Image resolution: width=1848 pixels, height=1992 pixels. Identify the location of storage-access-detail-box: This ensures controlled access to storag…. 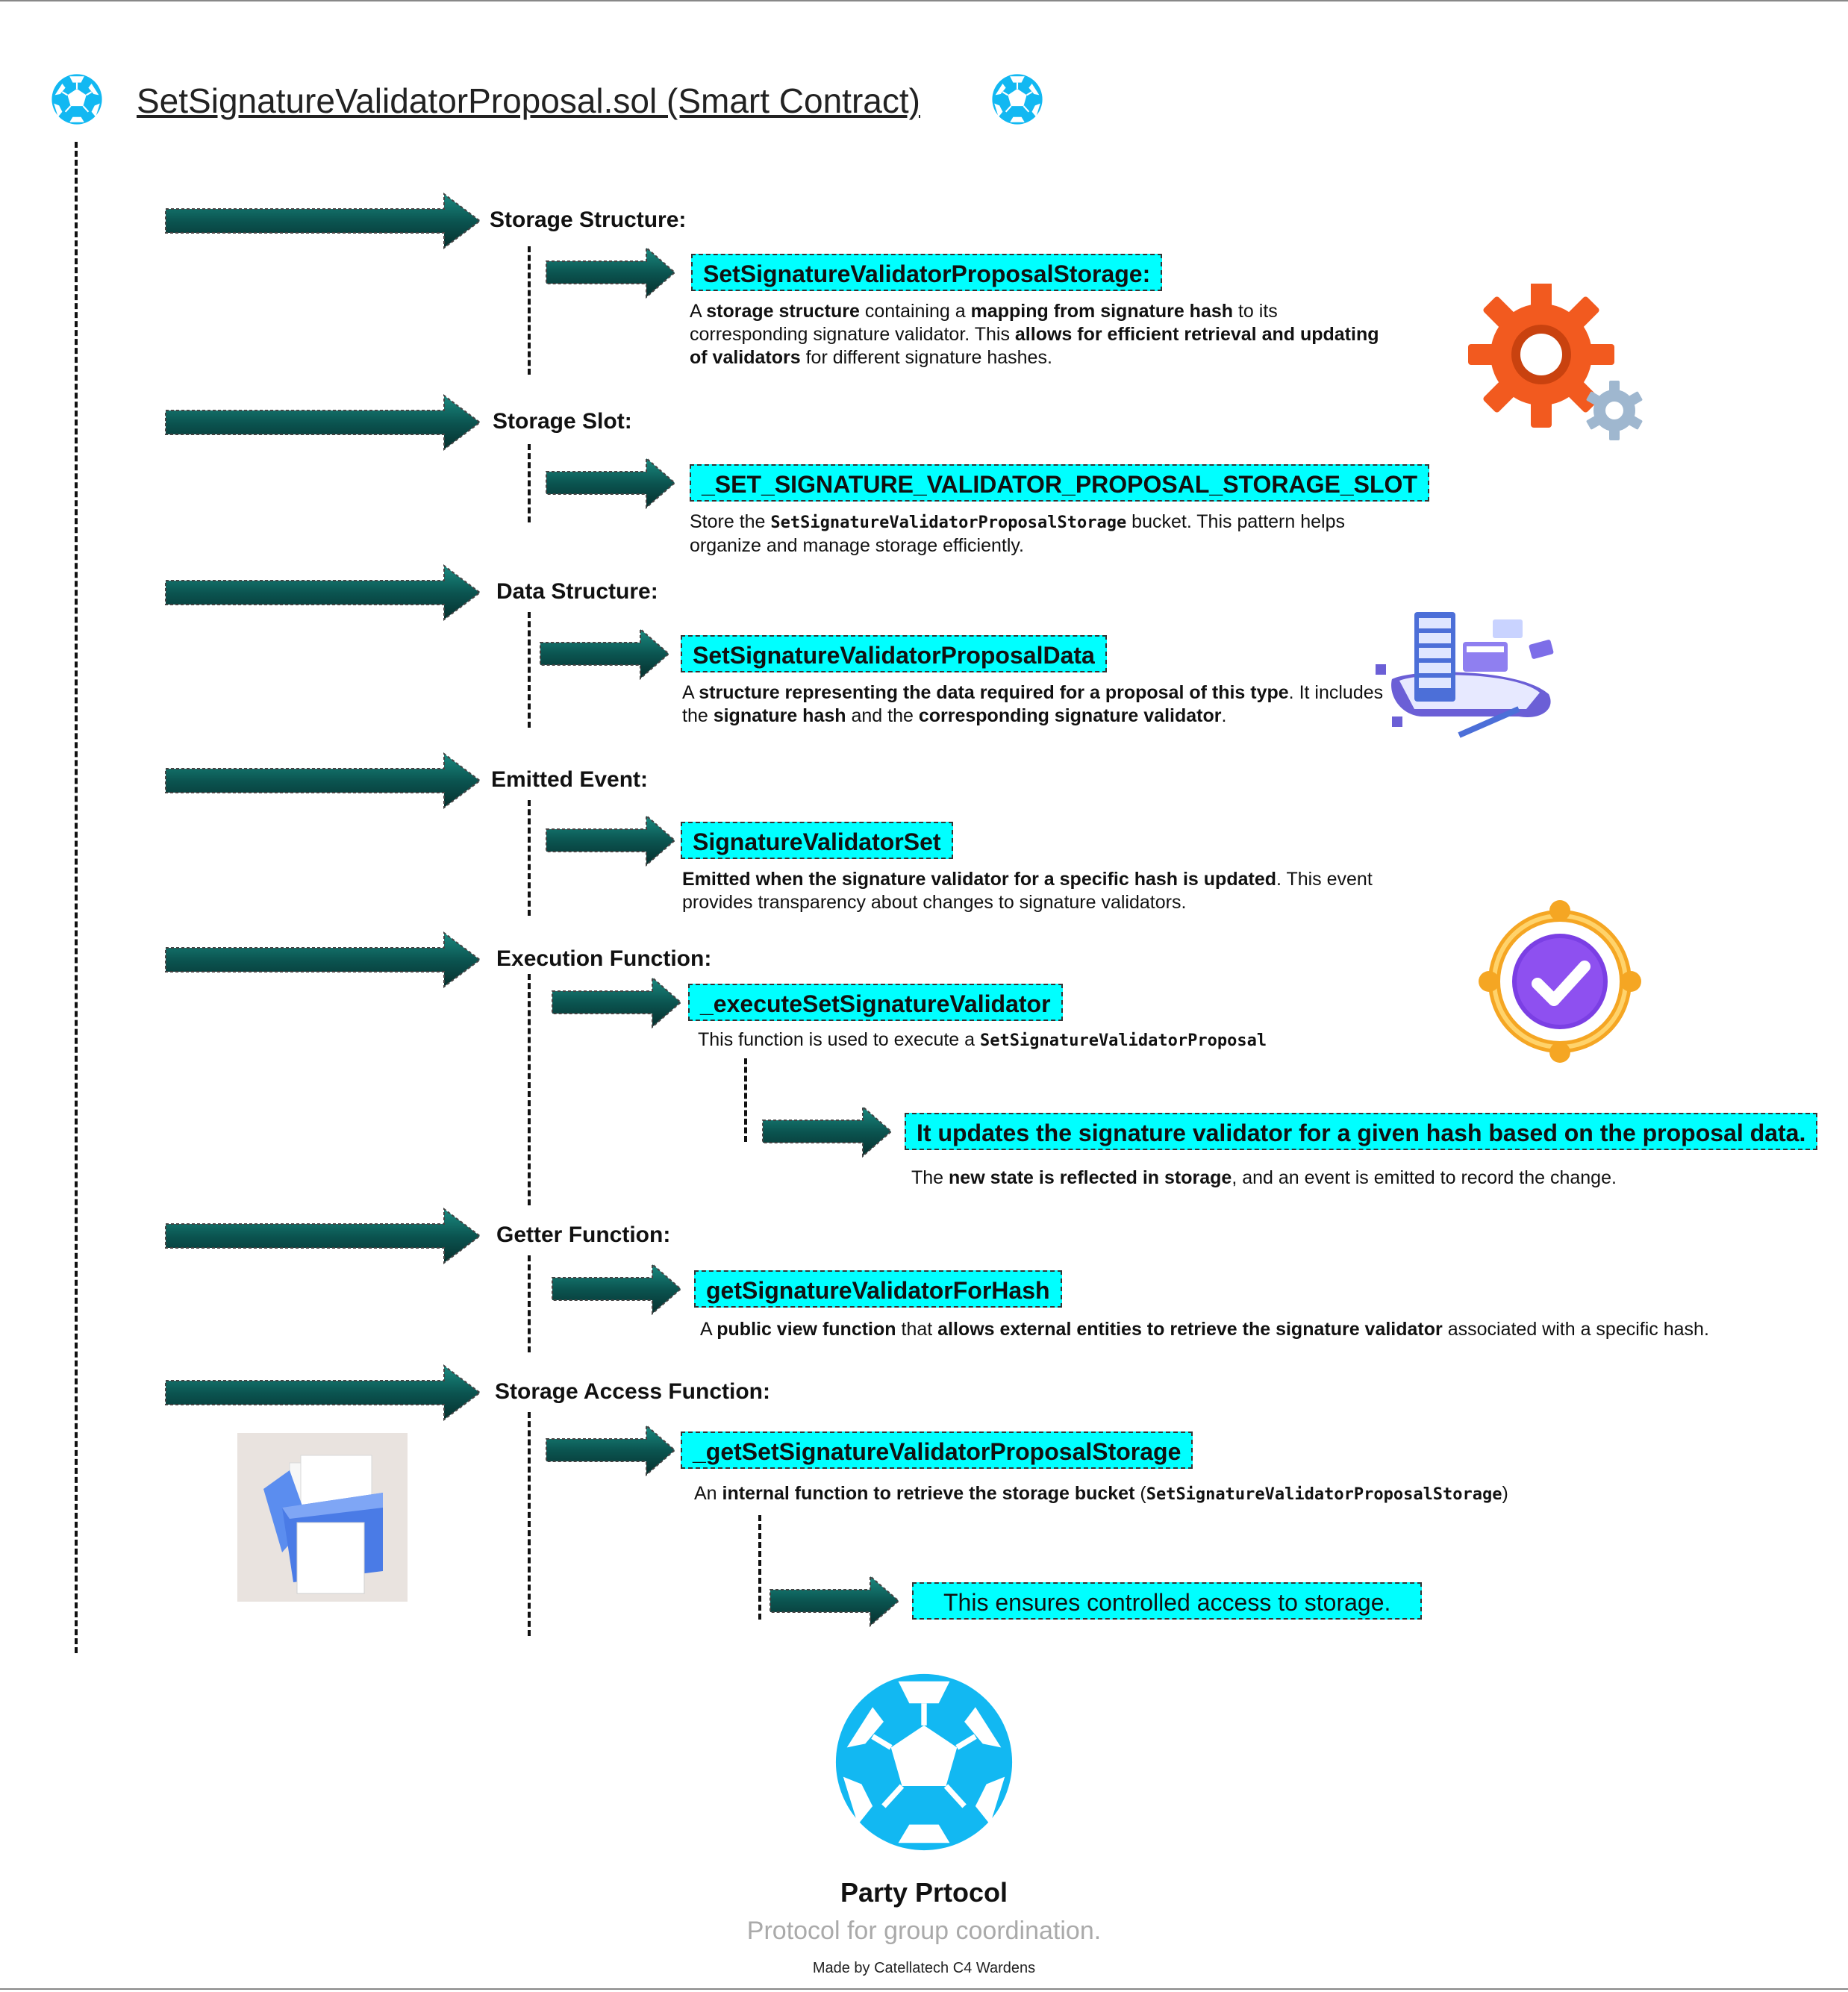
(1167, 1601).